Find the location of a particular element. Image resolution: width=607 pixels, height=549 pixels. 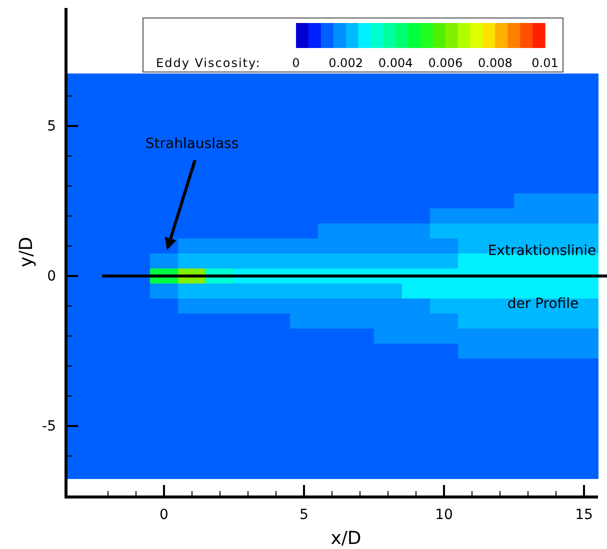

x-tick-label: 5 is located at coordinates (304, 514).